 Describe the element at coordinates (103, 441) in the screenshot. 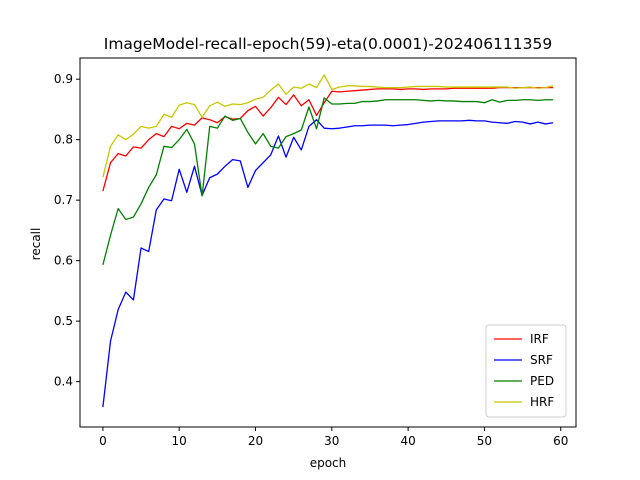

I see `x-tick-label: 0` at that location.